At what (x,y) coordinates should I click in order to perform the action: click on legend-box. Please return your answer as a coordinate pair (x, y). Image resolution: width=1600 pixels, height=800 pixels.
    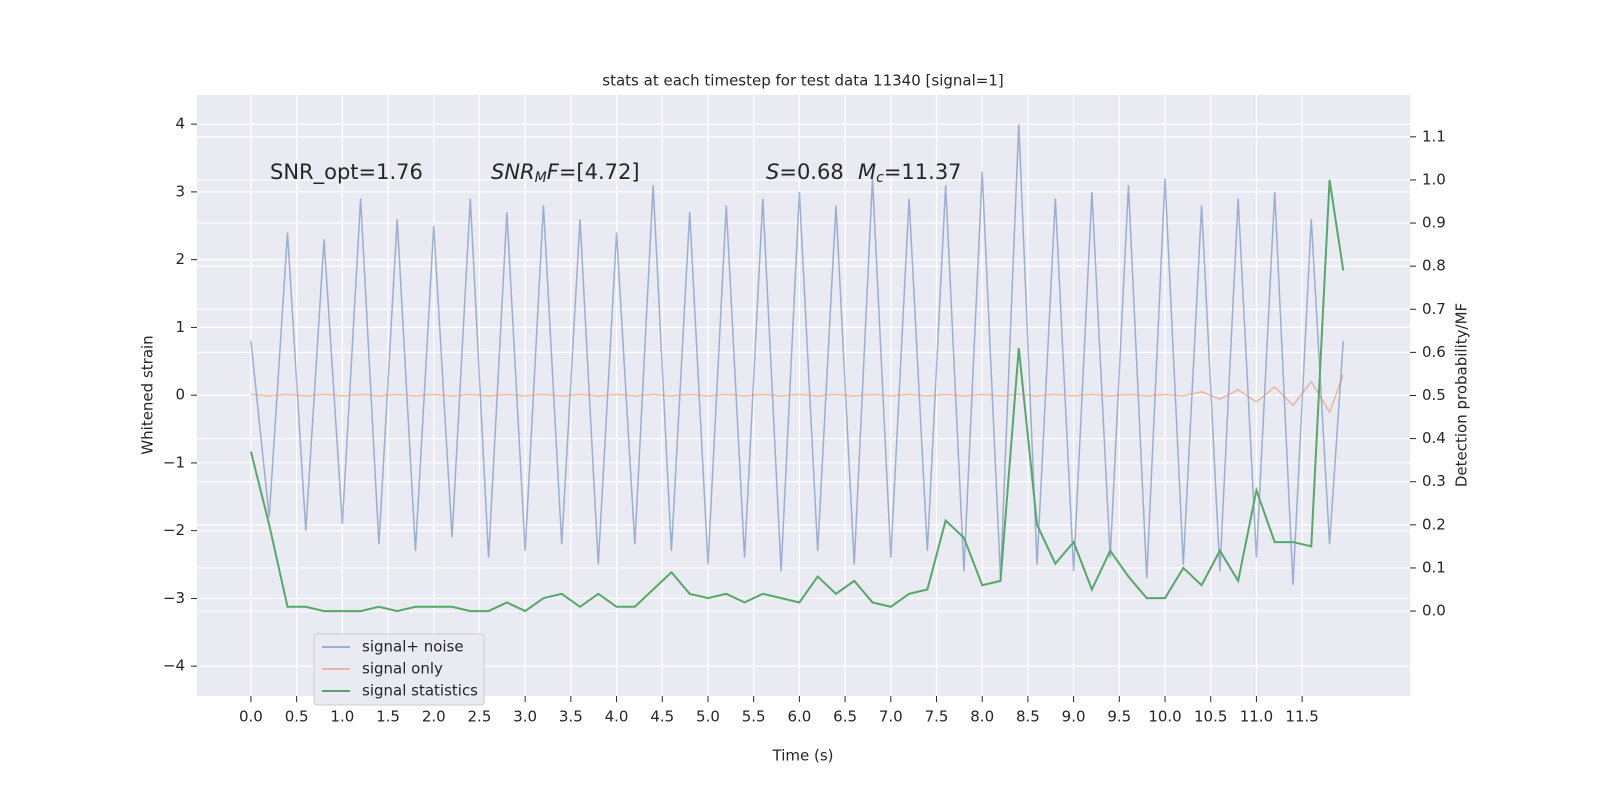
    Looking at the image, I should click on (399, 669).